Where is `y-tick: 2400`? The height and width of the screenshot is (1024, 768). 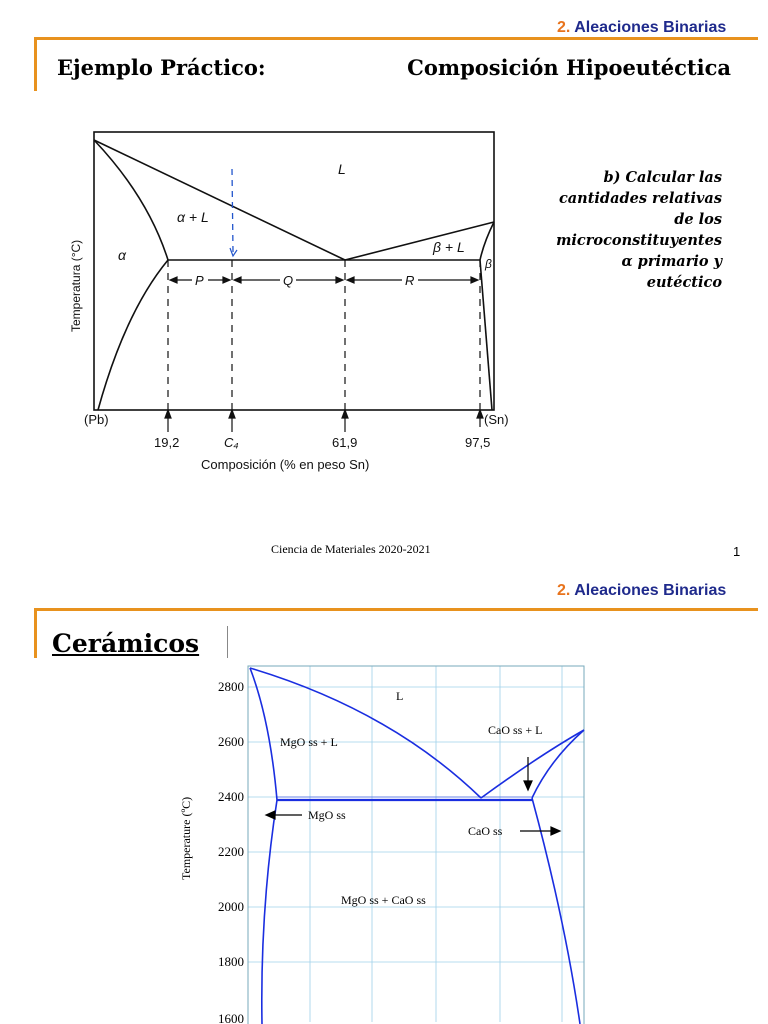 y-tick: 2400 is located at coordinates (231, 796).